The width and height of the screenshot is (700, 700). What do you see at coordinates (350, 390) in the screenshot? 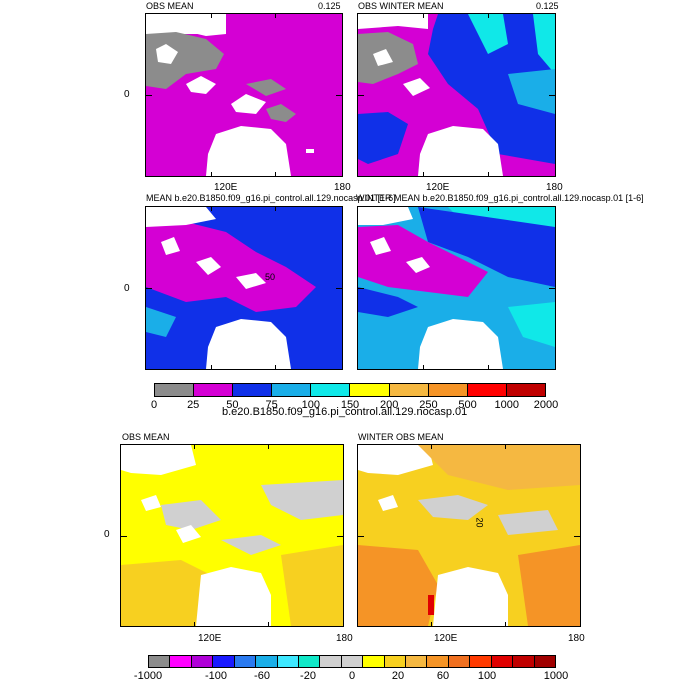
I see `top-colorbar` at bounding box center [350, 390].